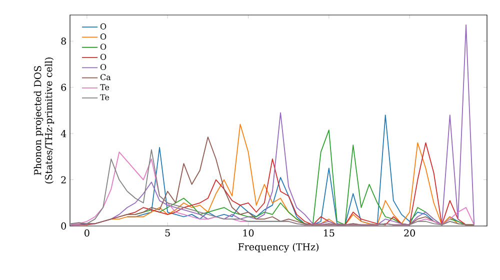  What do you see at coordinates (63, 134) in the screenshot?
I see `y-tick-label: 4` at bounding box center [63, 134].